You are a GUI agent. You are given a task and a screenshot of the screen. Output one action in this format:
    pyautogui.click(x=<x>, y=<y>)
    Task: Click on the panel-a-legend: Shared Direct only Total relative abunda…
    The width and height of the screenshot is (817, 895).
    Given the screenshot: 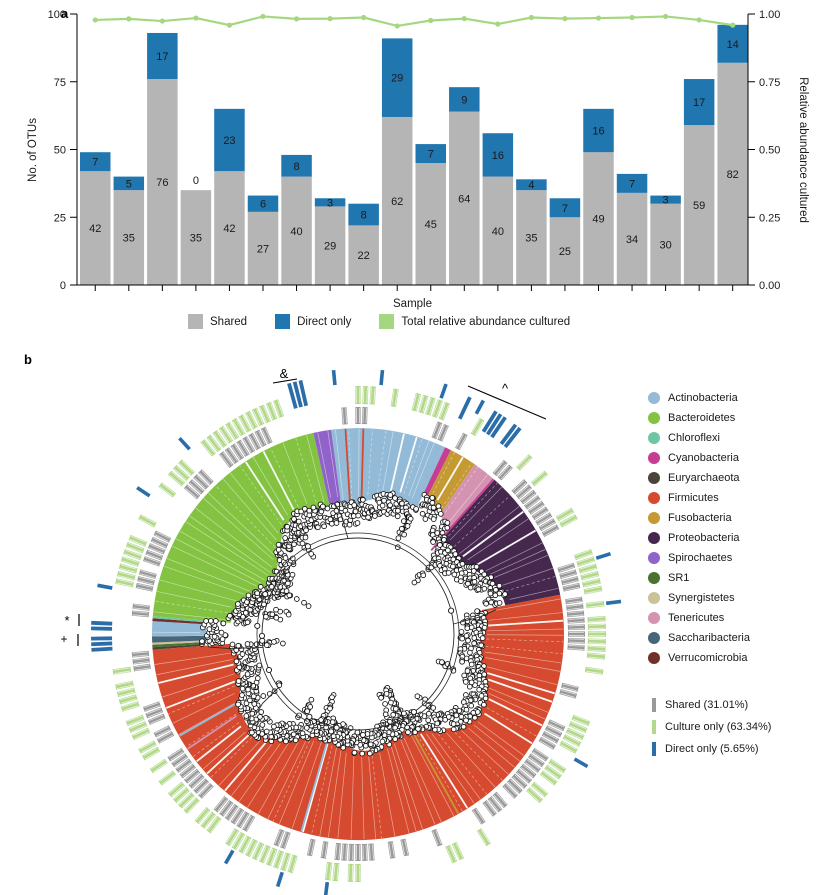 What is the action you would take?
    pyautogui.click(x=393, y=321)
    